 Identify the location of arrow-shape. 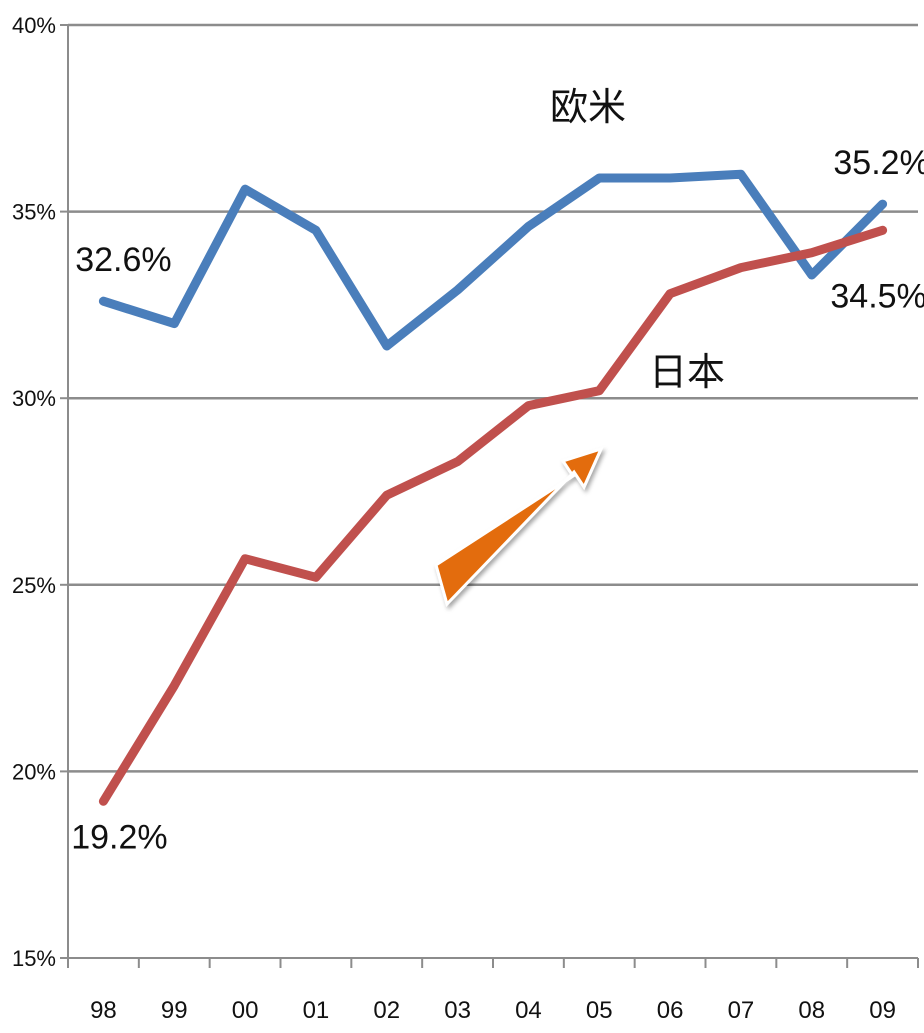
(519, 526).